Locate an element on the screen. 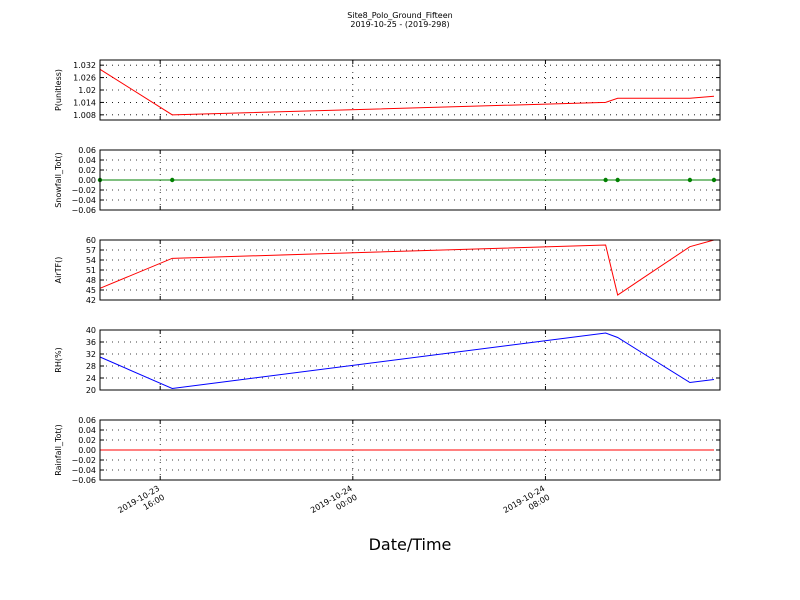 The image size is (800, 600). y-tick-label: 40 is located at coordinates (91, 330).